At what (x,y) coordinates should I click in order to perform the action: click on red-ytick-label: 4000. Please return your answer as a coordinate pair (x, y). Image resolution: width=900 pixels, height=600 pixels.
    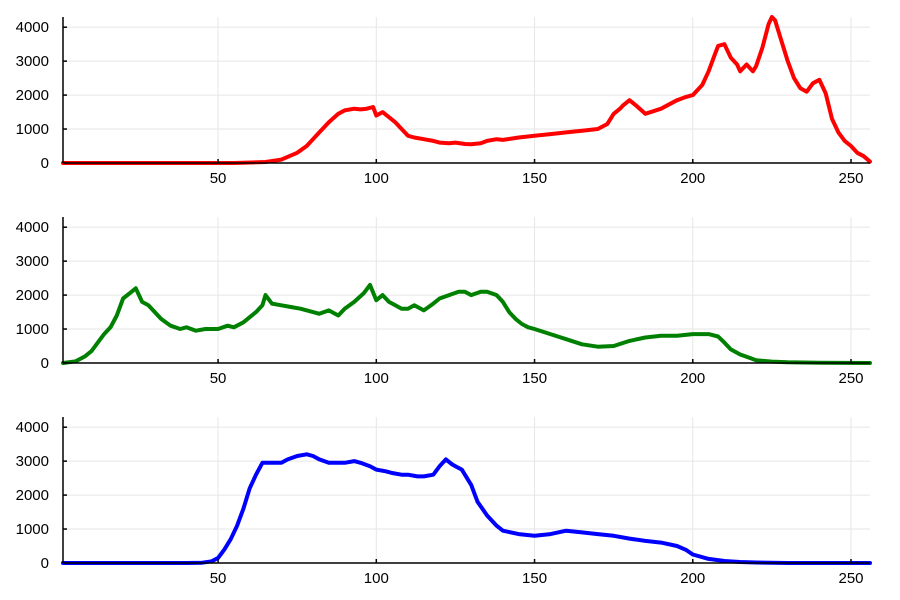
    Looking at the image, I should click on (32, 27).